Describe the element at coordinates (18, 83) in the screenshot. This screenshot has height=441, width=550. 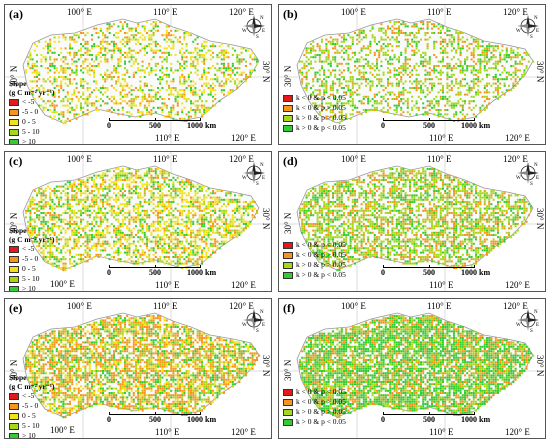
I see `legend-title: Slope` at that location.